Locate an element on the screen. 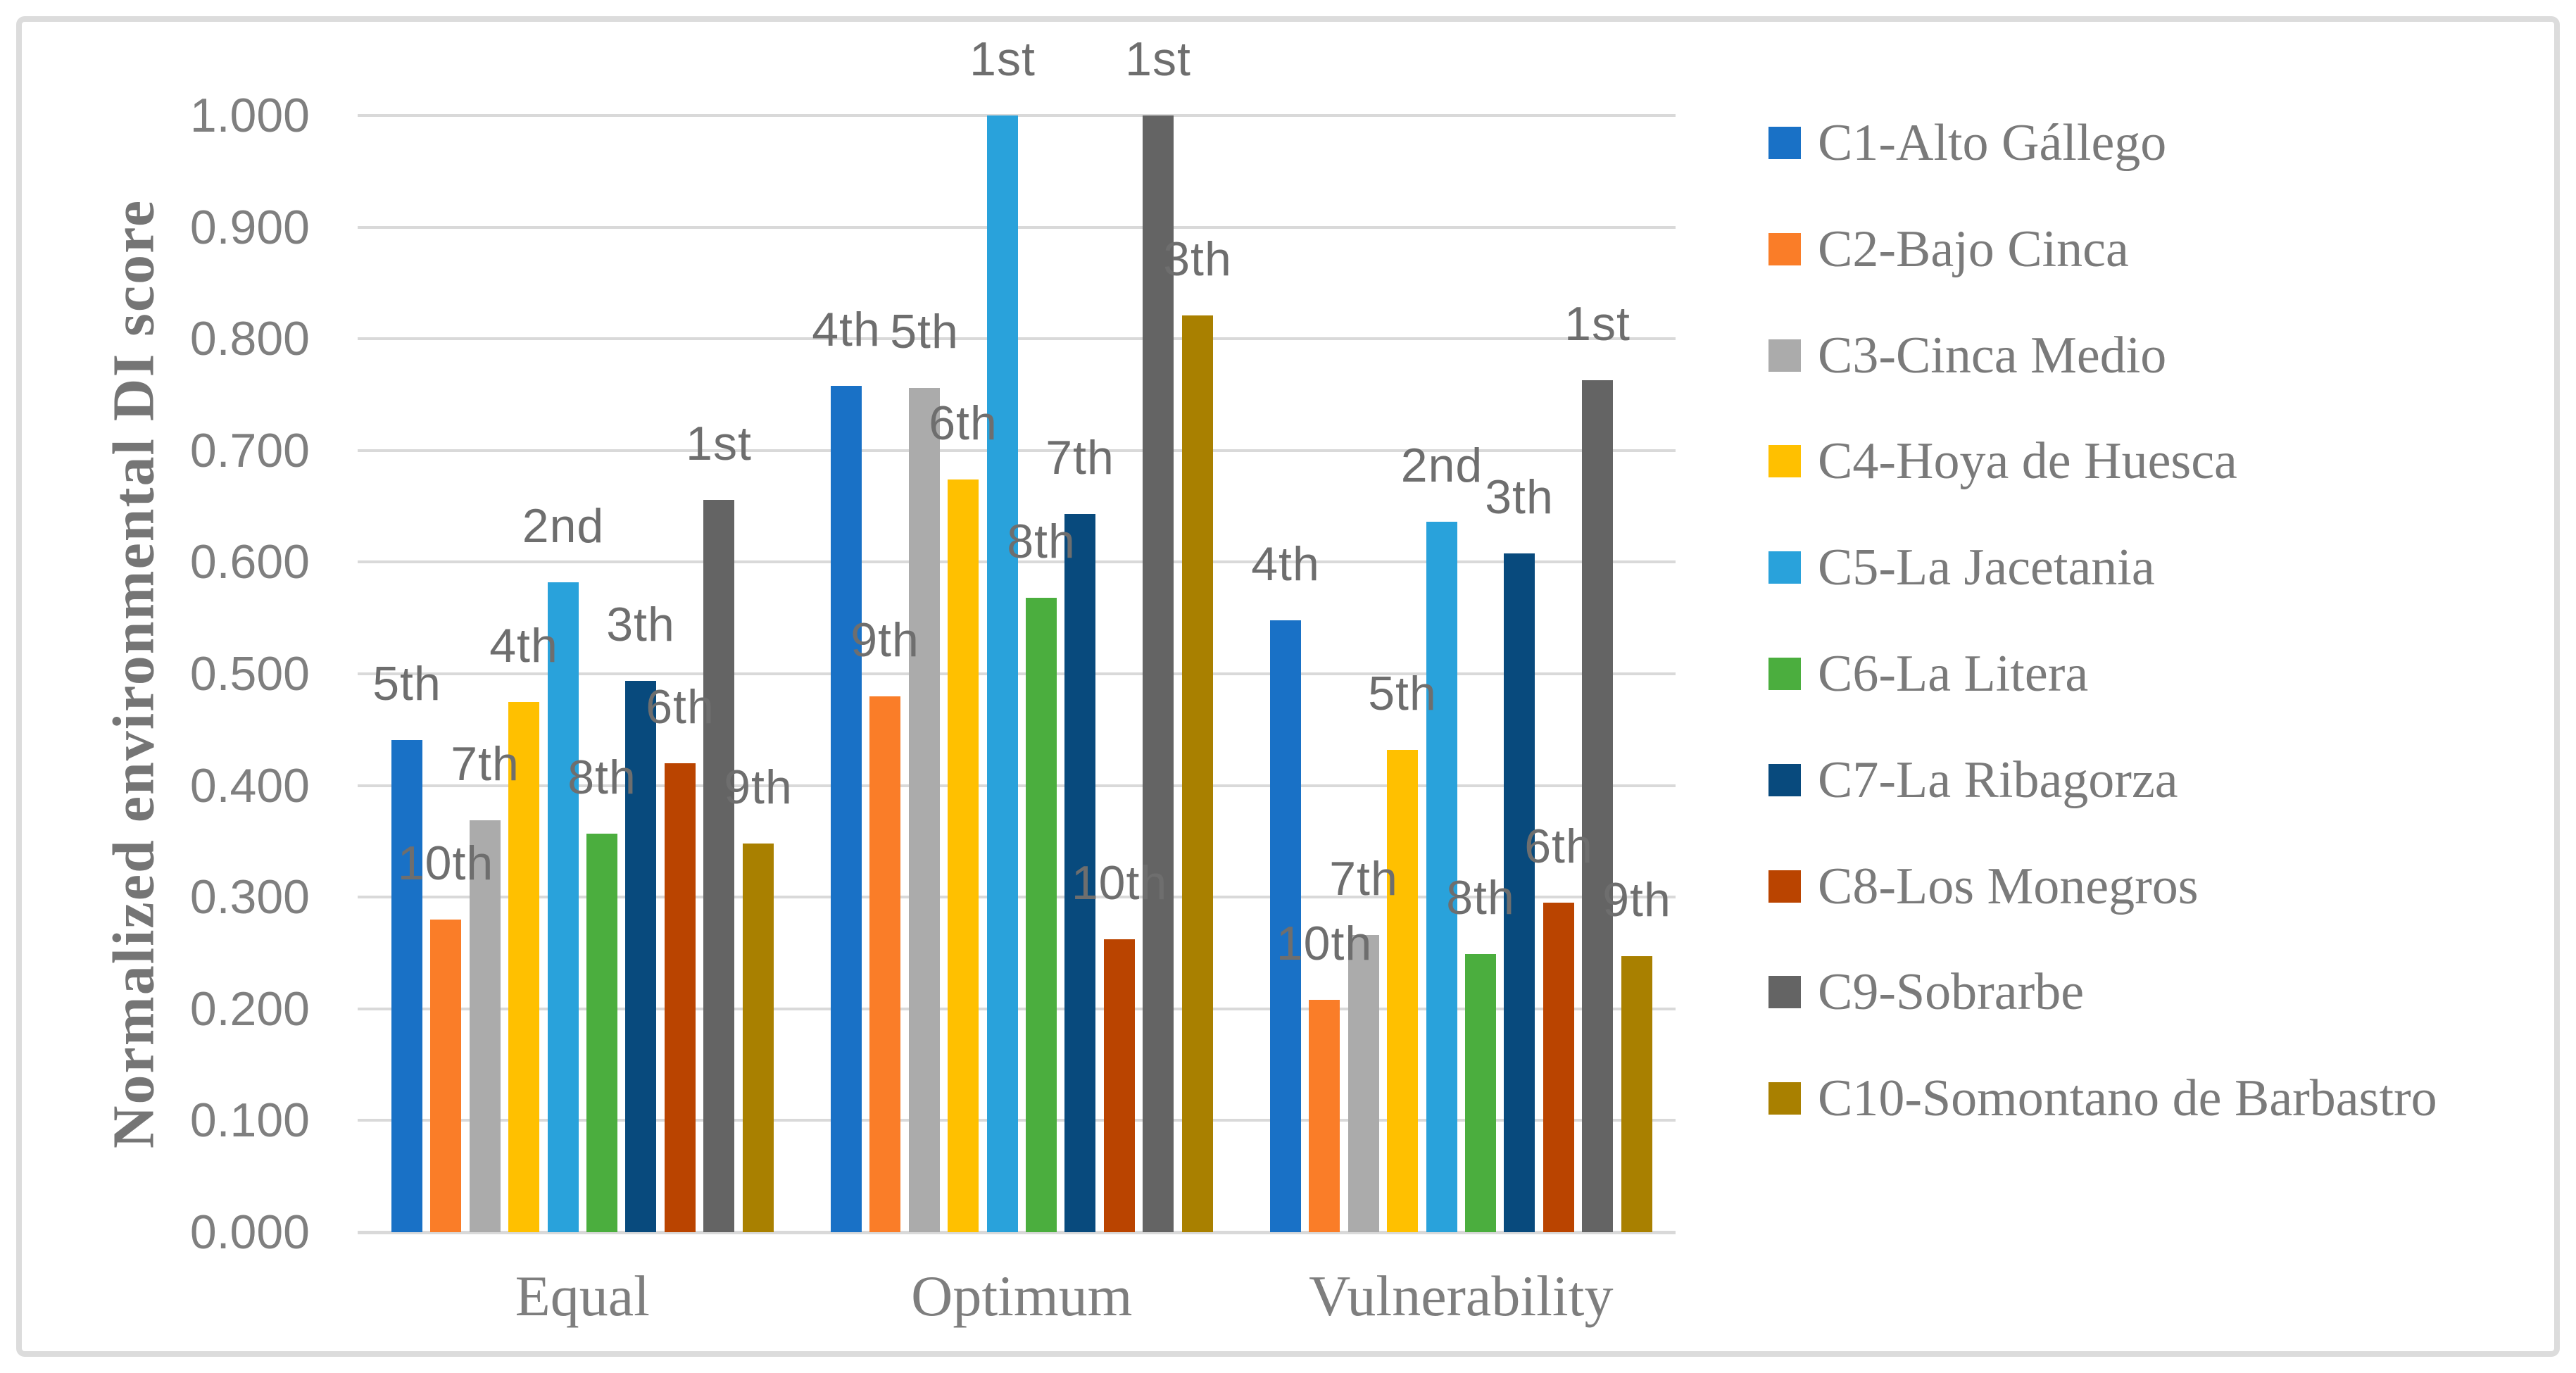 This screenshot has height=1373, width=2576. legend-label: C5-La Jacetania is located at coordinates (1987, 568).